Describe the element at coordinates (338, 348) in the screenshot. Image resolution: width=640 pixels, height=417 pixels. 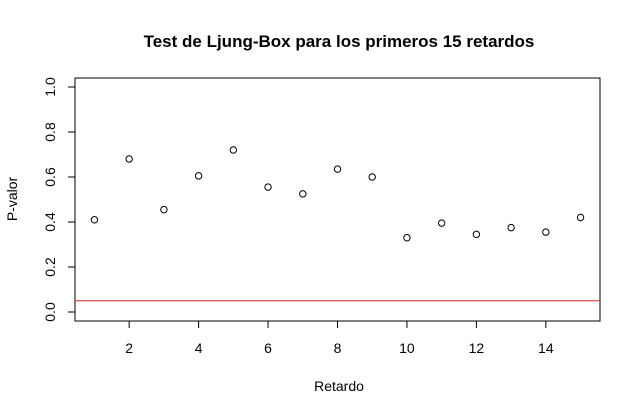
I see `x-tick-label: 8` at that location.